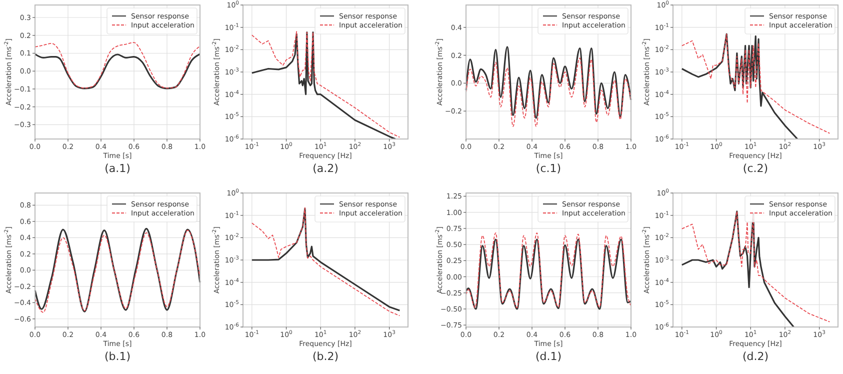  Describe the element at coordinates (548, 356) in the screenshot. I see `text: (d.1)` at that location.